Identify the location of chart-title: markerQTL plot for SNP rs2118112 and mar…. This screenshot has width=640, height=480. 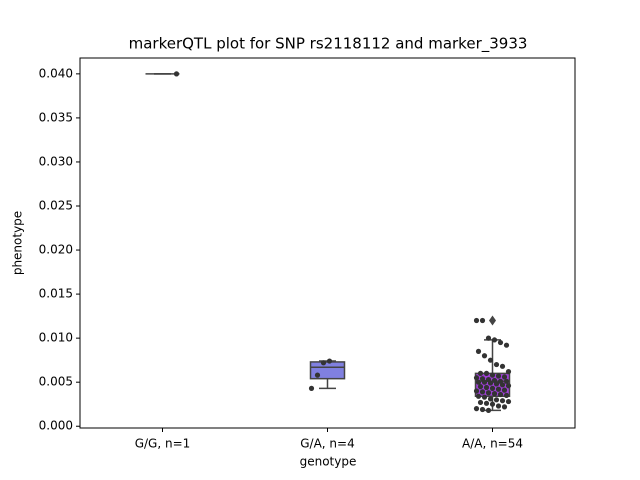
(328, 44).